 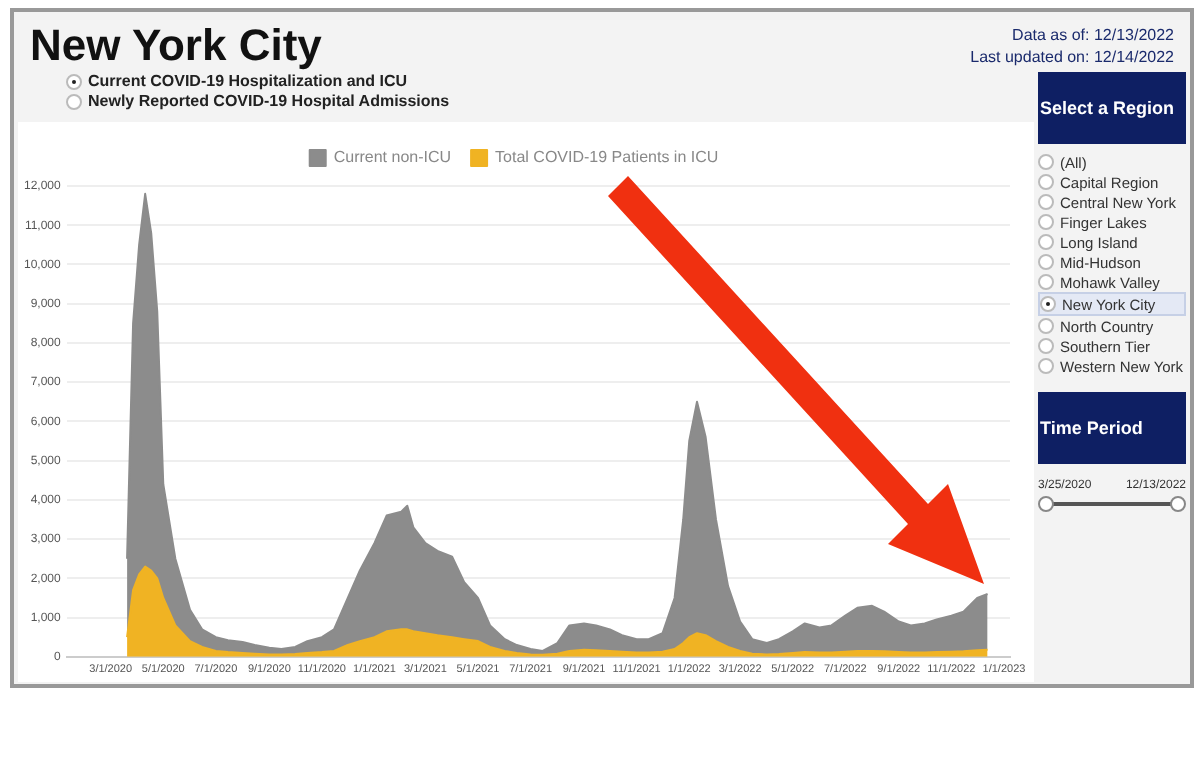 What do you see at coordinates (248, 82) in the screenshot?
I see `text: Current COVID-19 Hospitalization and ICU` at bounding box center [248, 82].